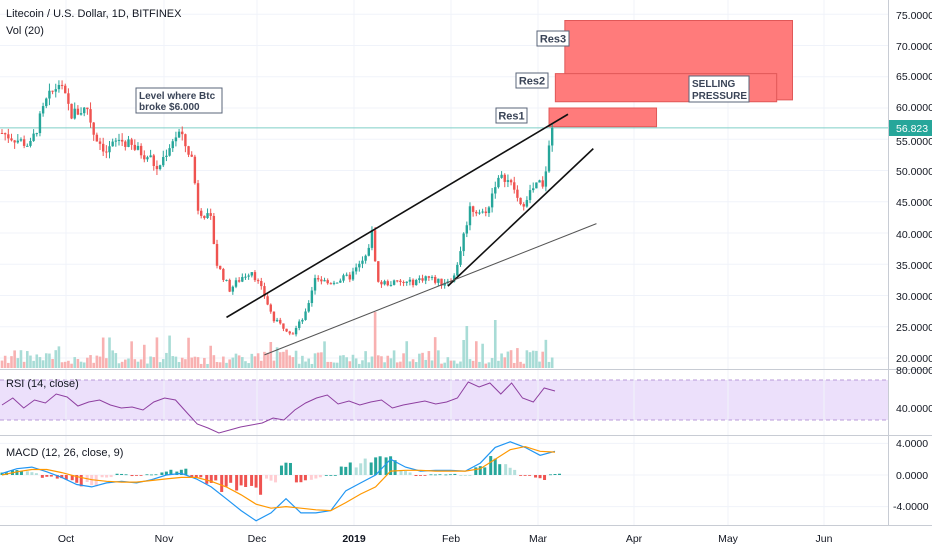 The image size is (932, 555). I want to click on rsi-tick-40: 40.0000, so click(914, 409).